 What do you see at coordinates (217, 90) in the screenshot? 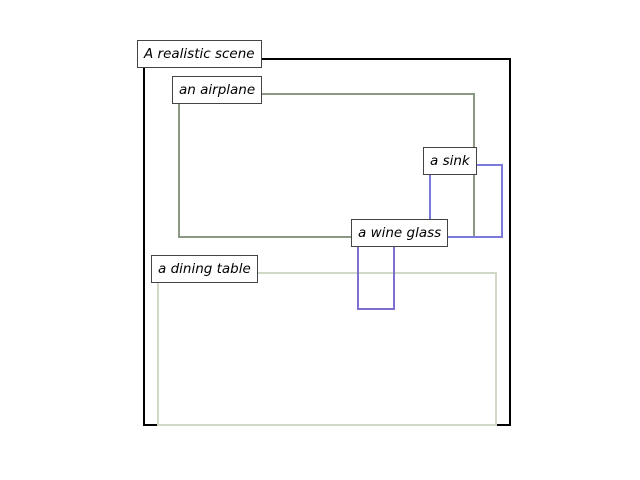
I see `airplane-label: an airplane` at bounding box center [217, 90].